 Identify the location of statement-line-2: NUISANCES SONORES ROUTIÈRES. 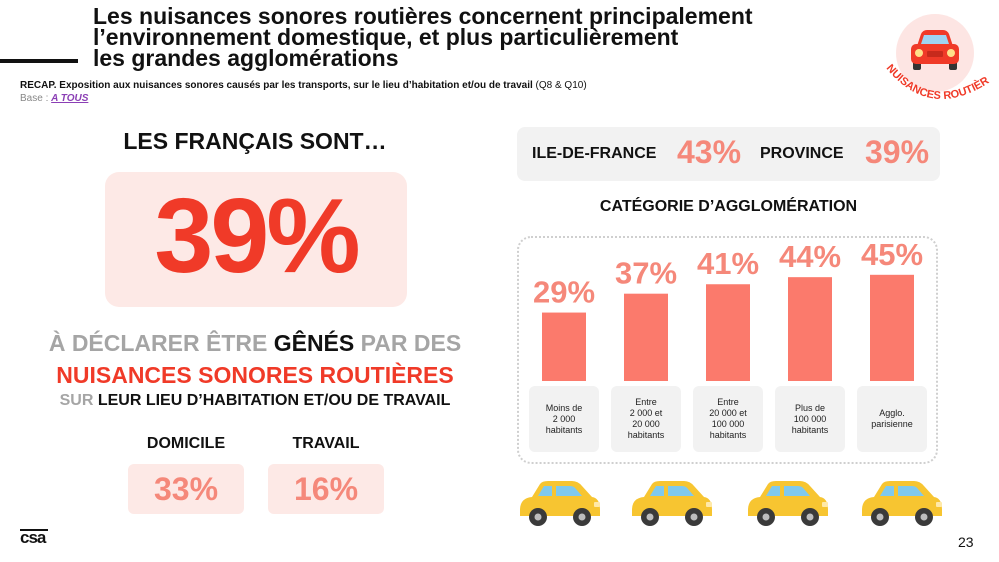
(255, 375).